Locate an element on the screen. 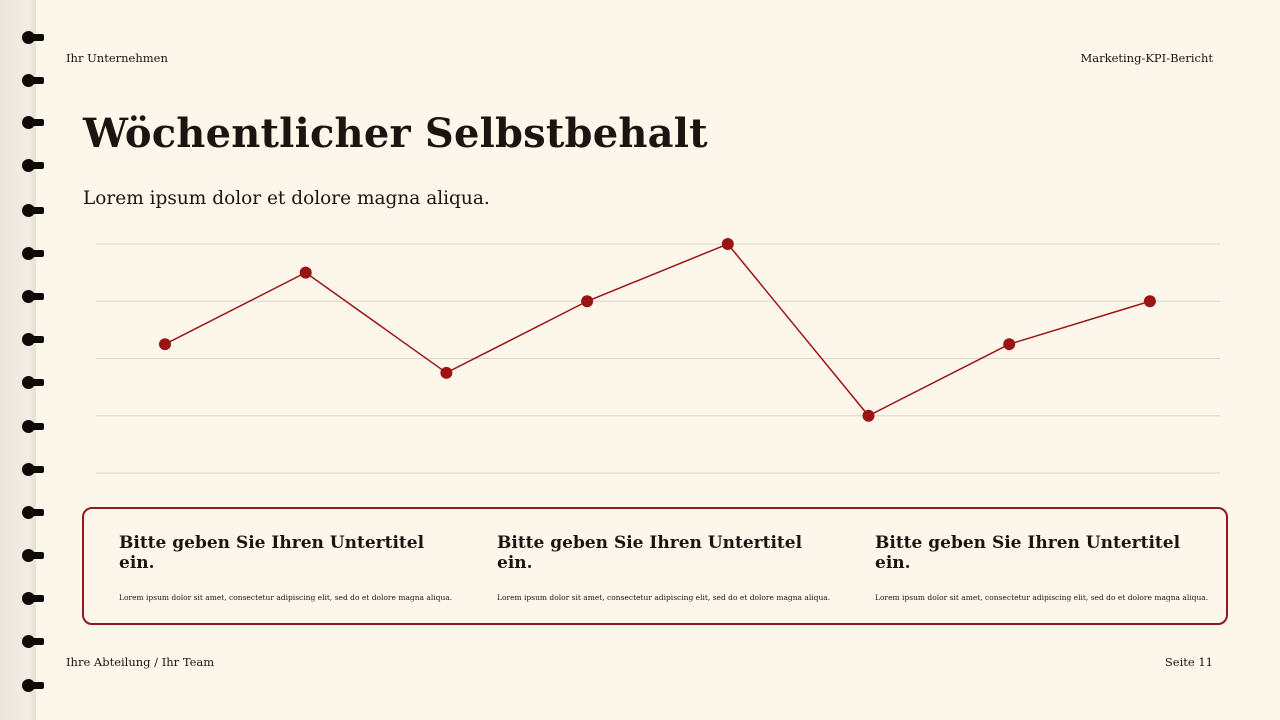  spiral-binding is located at coordinates (22, 360).